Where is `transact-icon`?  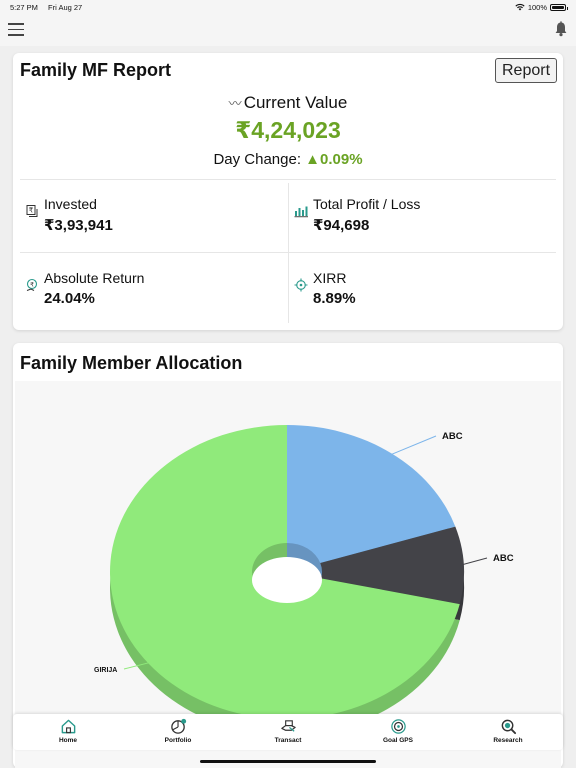
transact-icon is located at coordinates (288, 726).